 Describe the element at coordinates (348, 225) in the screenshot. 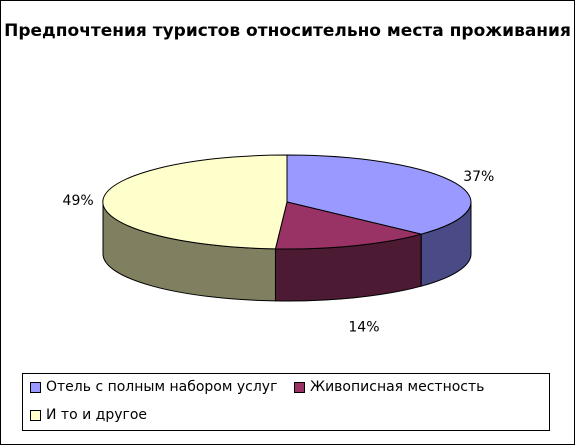

I see `slice-scenic` at that location.